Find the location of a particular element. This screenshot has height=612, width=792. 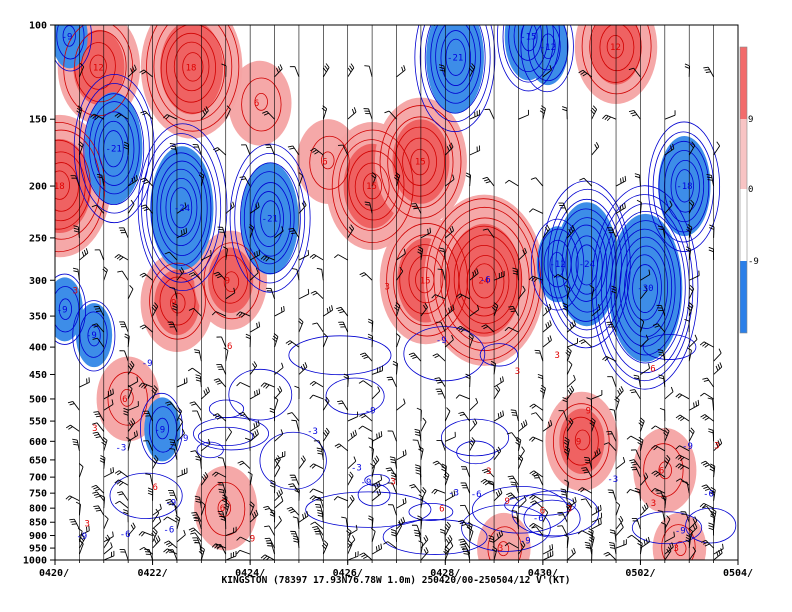

y-tick-label: 950 is located at coordinates (38, 549).